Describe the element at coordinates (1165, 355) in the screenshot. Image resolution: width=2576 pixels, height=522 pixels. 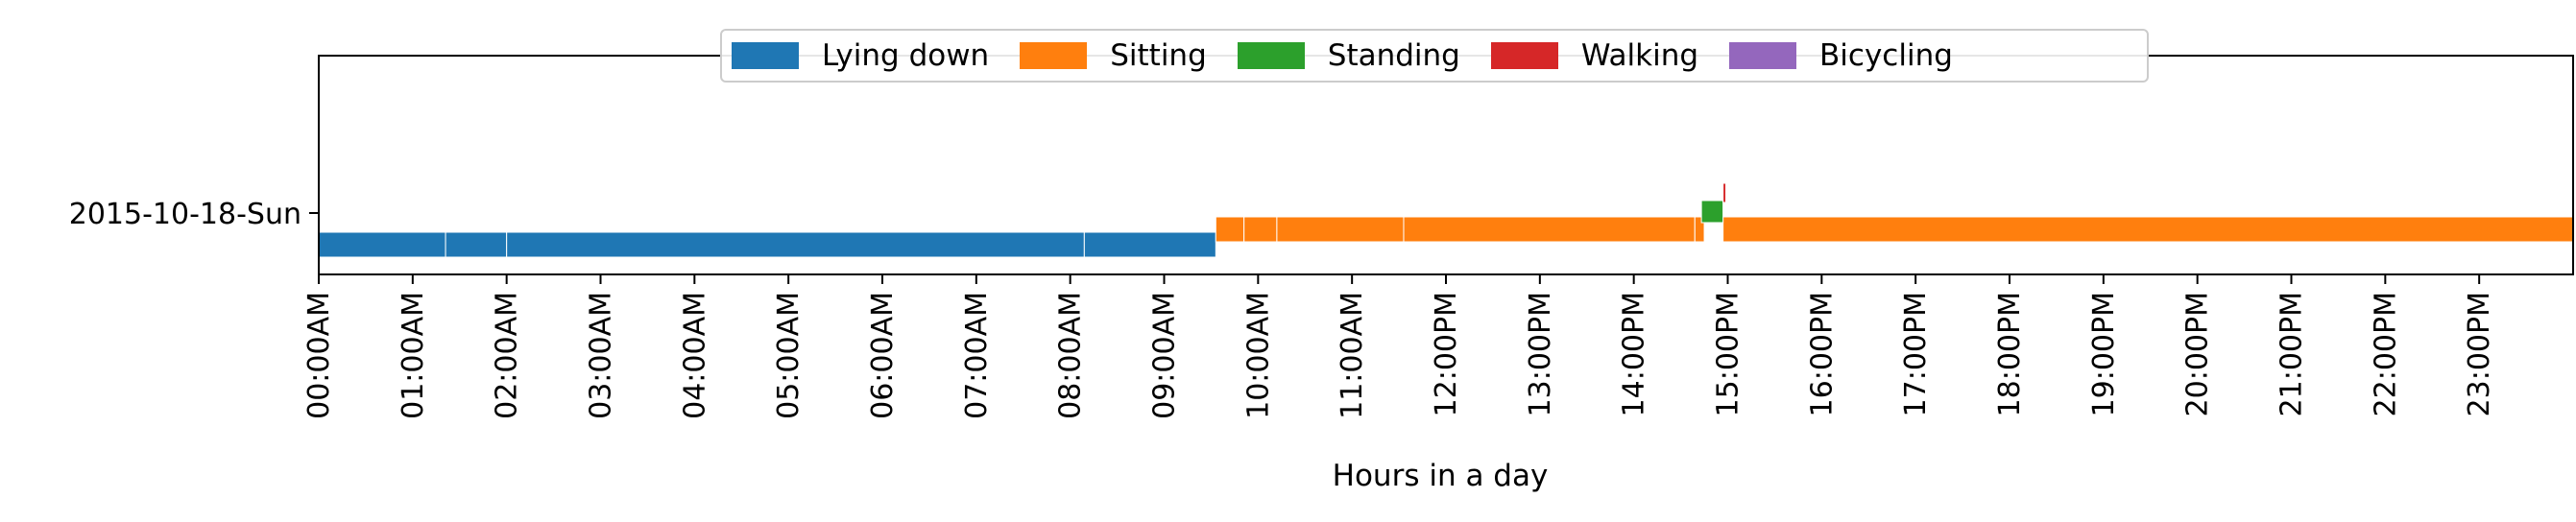
I see `x-tick-label: 09:00AM` at that location.